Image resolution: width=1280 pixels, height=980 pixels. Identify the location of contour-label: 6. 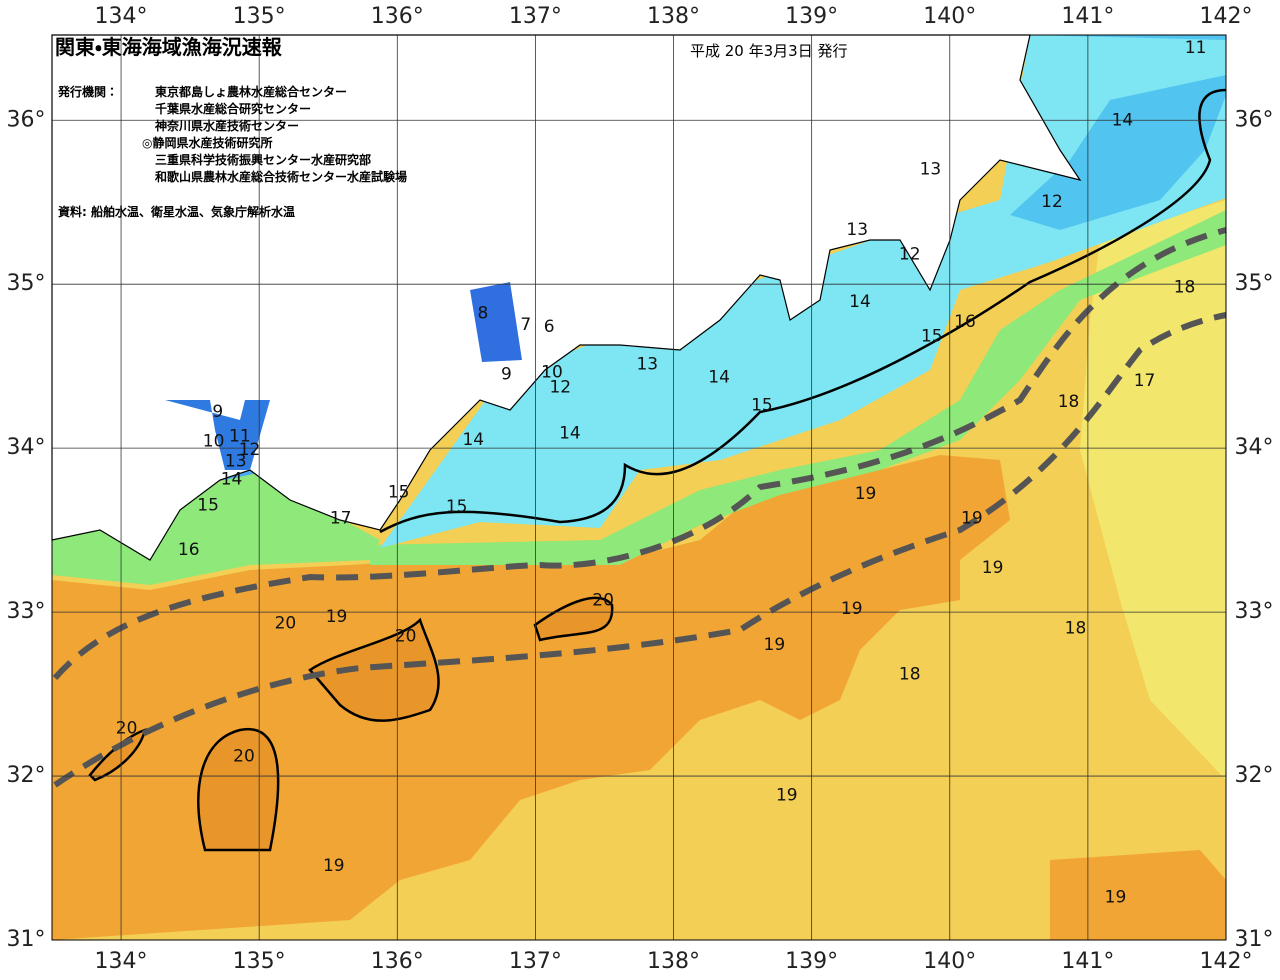
(549, 327).